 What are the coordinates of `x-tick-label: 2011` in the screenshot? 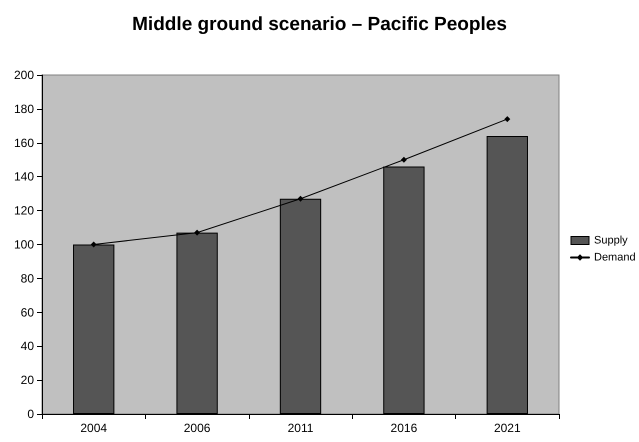 It's located at (301, 428).